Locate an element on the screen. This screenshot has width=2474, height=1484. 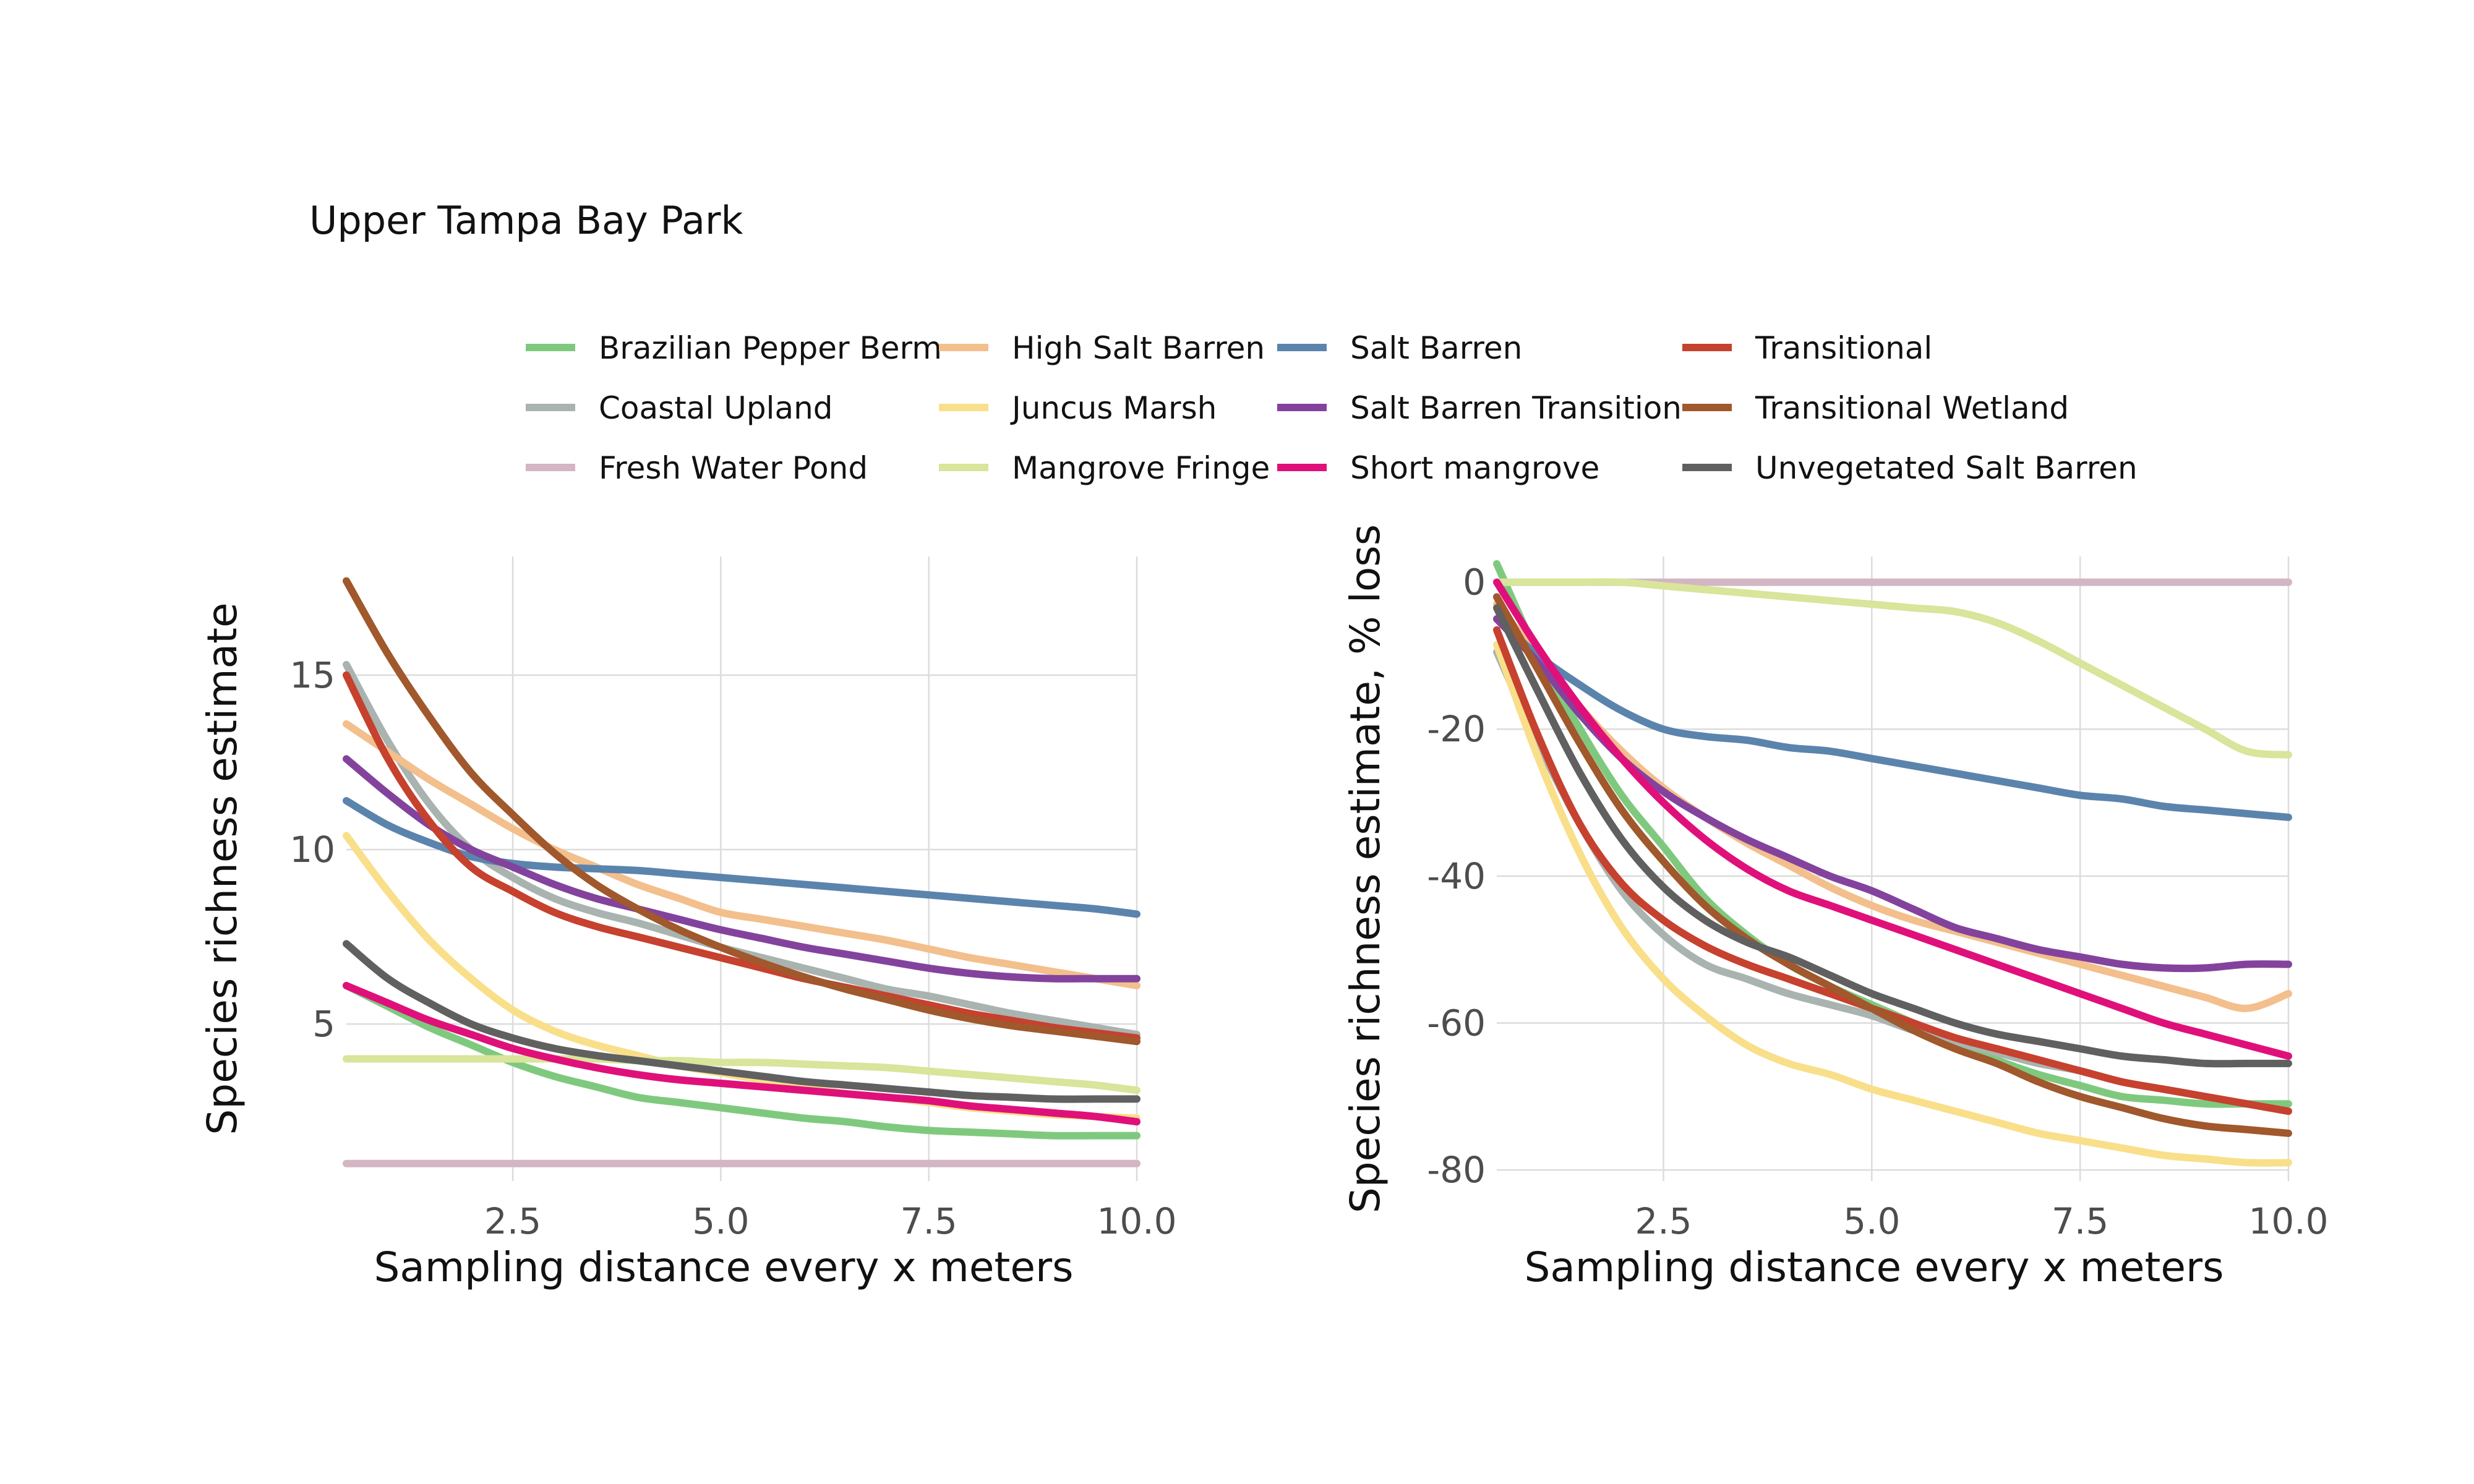
legend-label: Unvegetated Salt Barren is located at coordinates (1947, 468).